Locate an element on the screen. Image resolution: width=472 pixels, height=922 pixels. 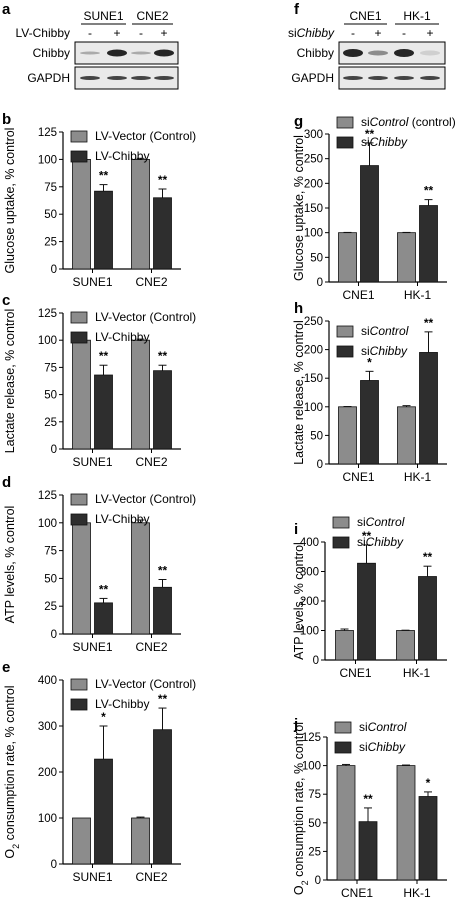
panel-letter: c is located at coordinates (6, 300).